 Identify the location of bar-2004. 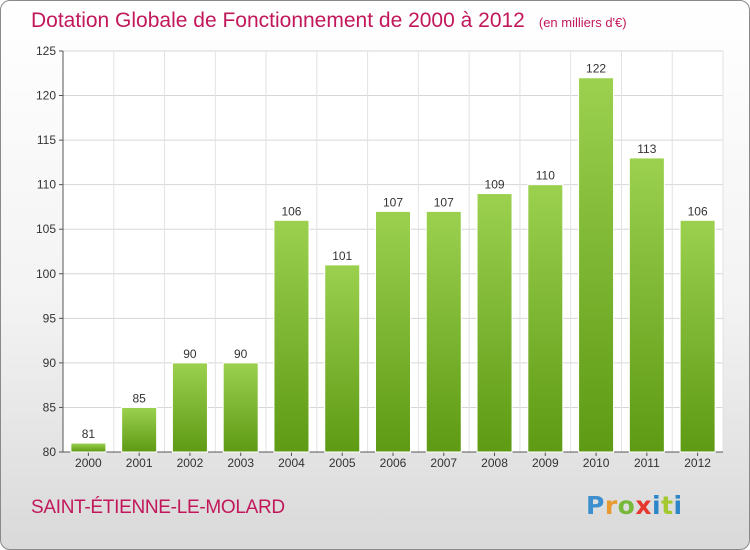
(291, 336).